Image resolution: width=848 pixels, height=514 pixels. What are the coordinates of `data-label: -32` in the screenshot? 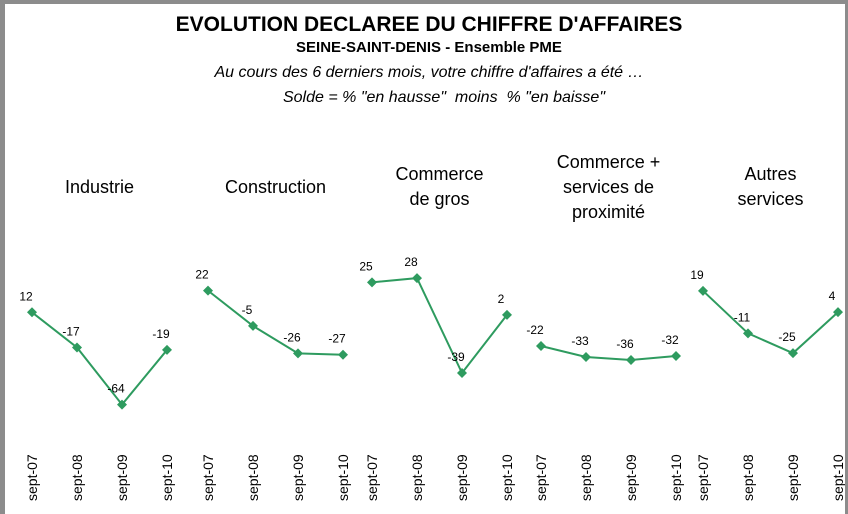 It's located at (670, 340).